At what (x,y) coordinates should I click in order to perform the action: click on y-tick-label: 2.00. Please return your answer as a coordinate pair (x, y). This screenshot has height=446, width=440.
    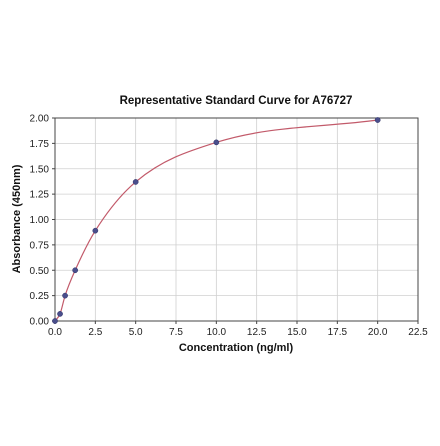
    Looking at the image, I should click on (40, 119).